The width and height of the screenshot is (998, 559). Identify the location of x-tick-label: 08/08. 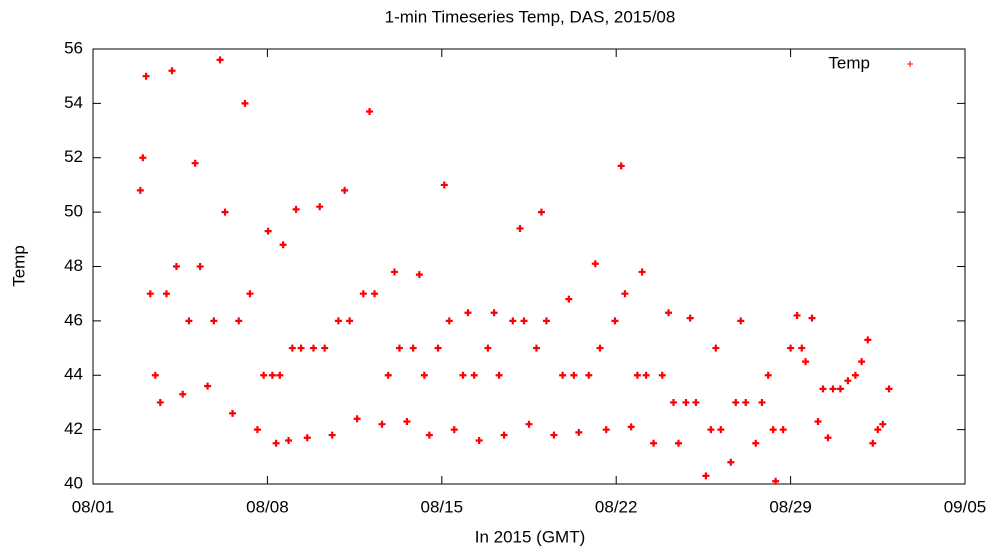
(267, 506).